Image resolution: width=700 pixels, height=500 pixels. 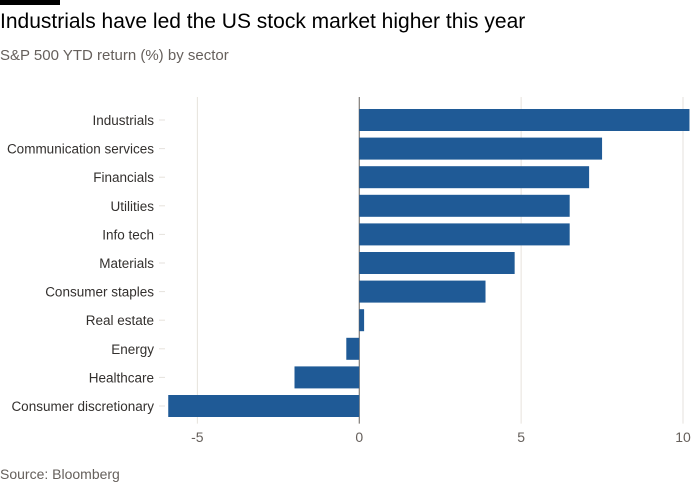 What do you see at coordinates (30, 2) in the screenshot?
I see `brand-accent-bar` at bounding box center [30, 2].